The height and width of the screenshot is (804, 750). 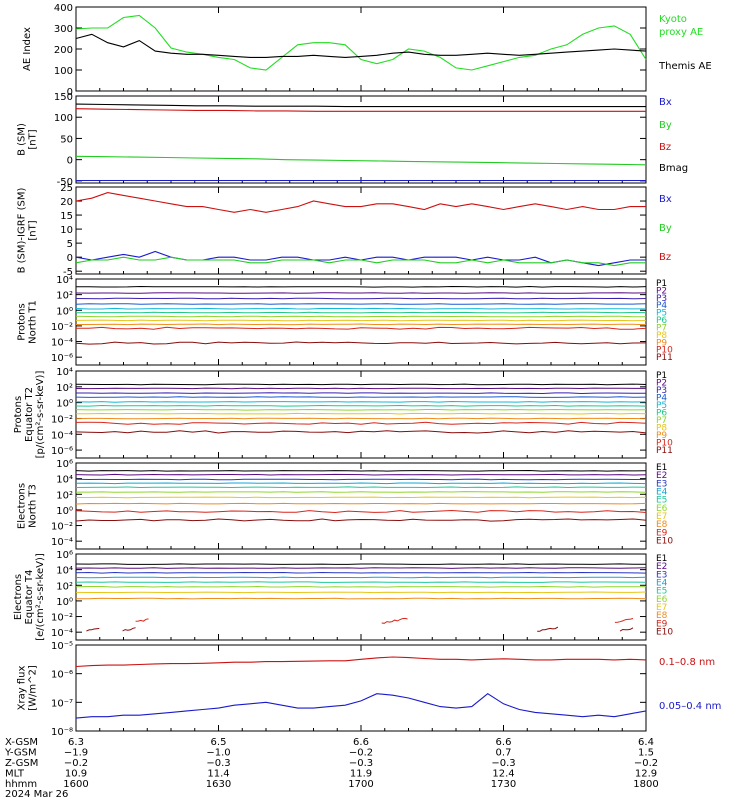 I want to click on footer-value: −1.0, so click(x=218, y=753).